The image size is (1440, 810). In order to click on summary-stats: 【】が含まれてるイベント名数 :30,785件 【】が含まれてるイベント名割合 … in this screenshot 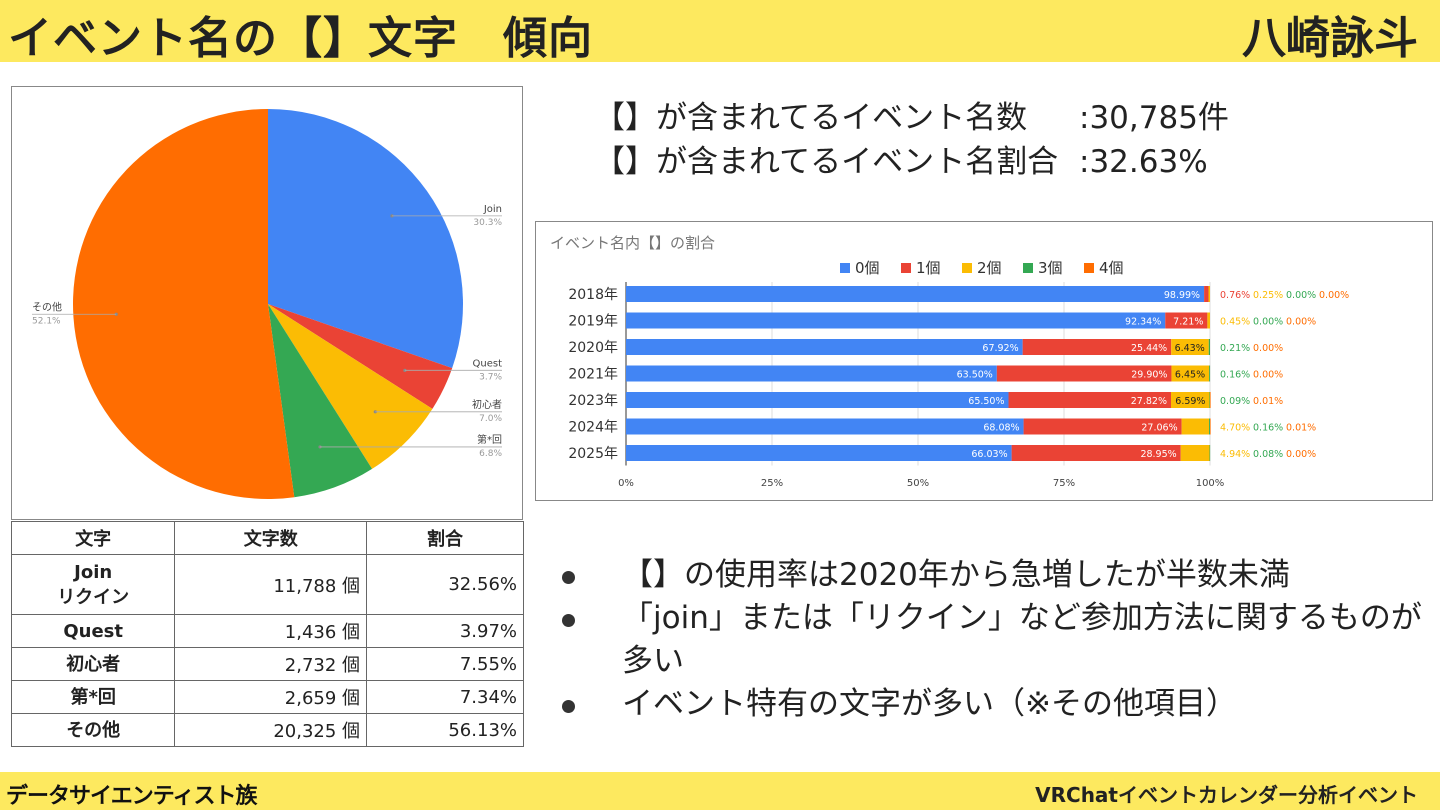, I will do `click(911, 140)`.